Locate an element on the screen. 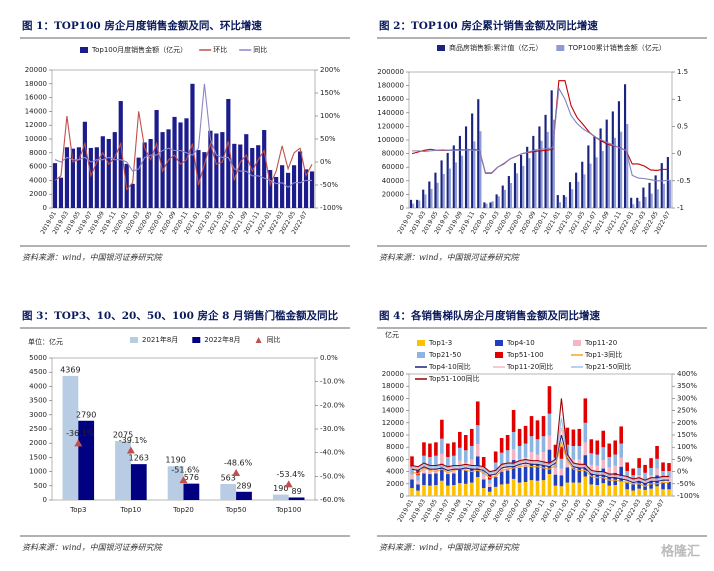  y-tick-label: 10000 is located at coordinates (36, 139).